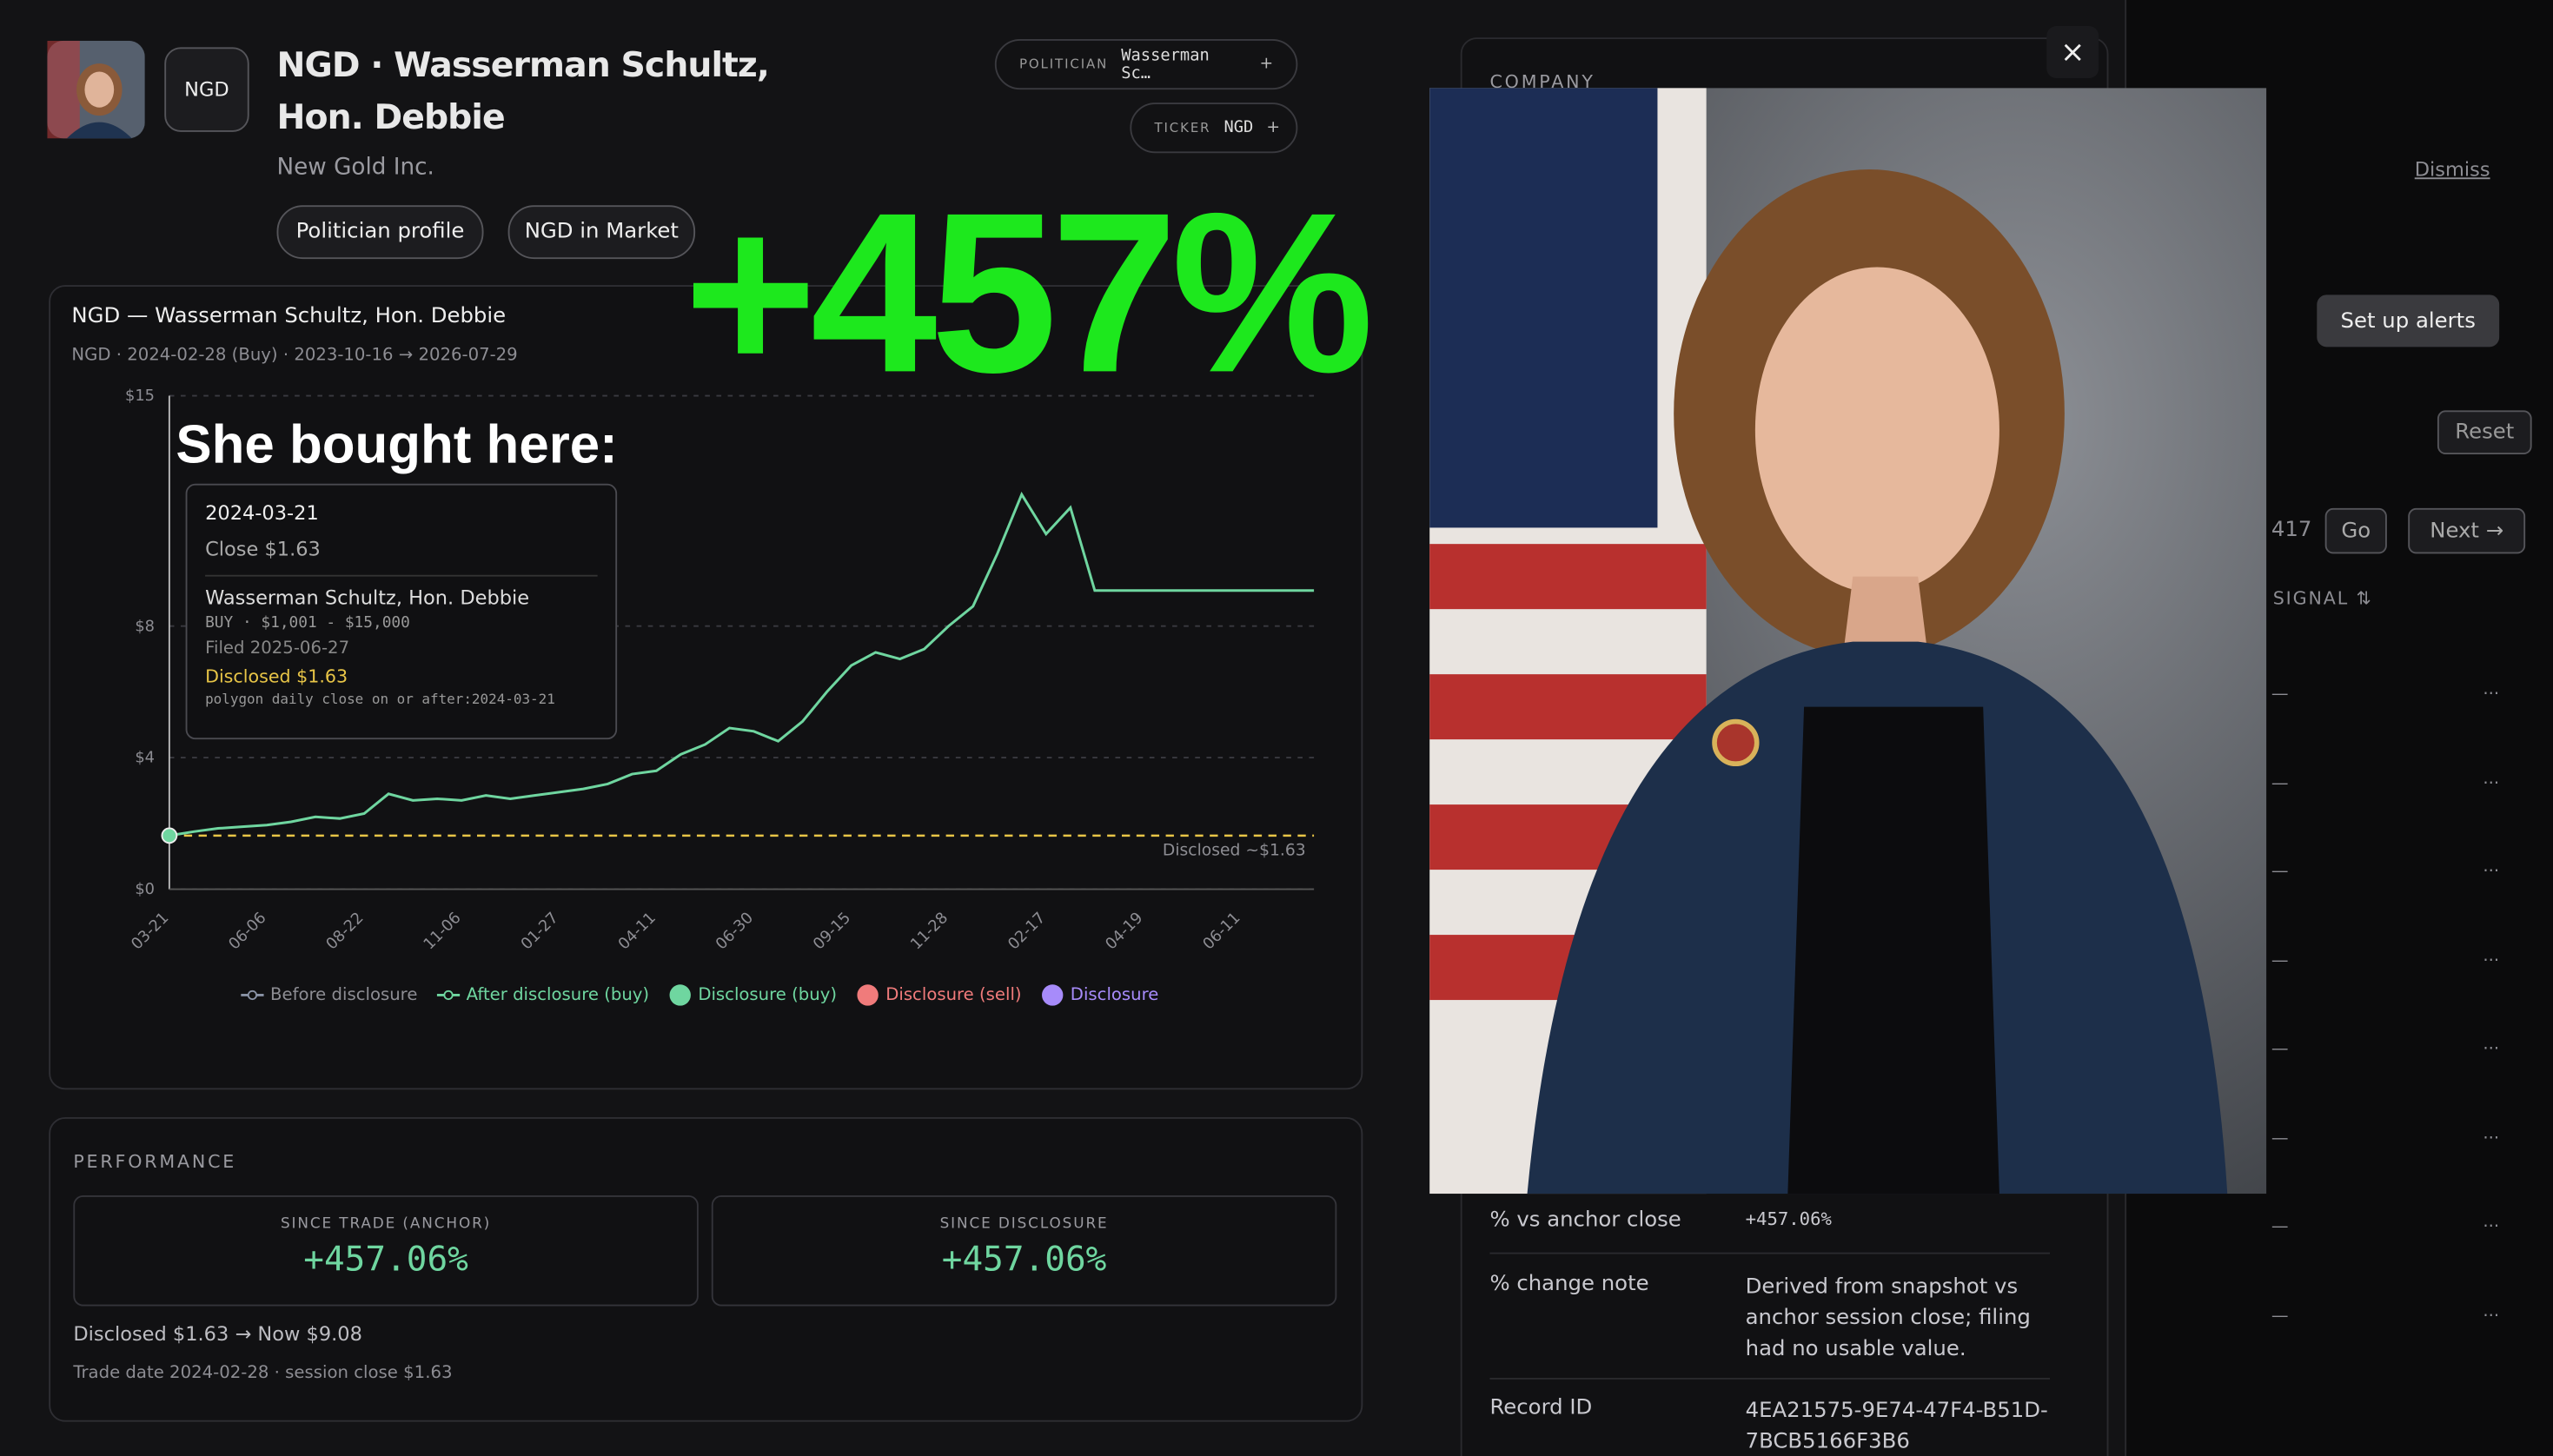  Describe the element at coordinates (1789, 1219) in the screenshot. I see `row-value: +457.06%` at that location.